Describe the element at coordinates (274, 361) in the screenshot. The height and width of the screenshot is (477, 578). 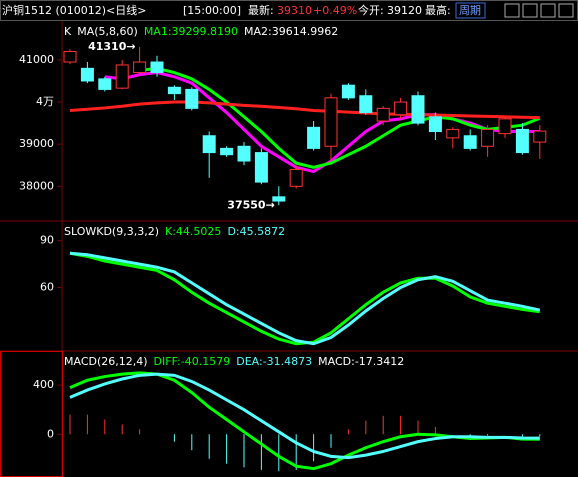
I see `panel-label: DEA:-31.4873` at that location.